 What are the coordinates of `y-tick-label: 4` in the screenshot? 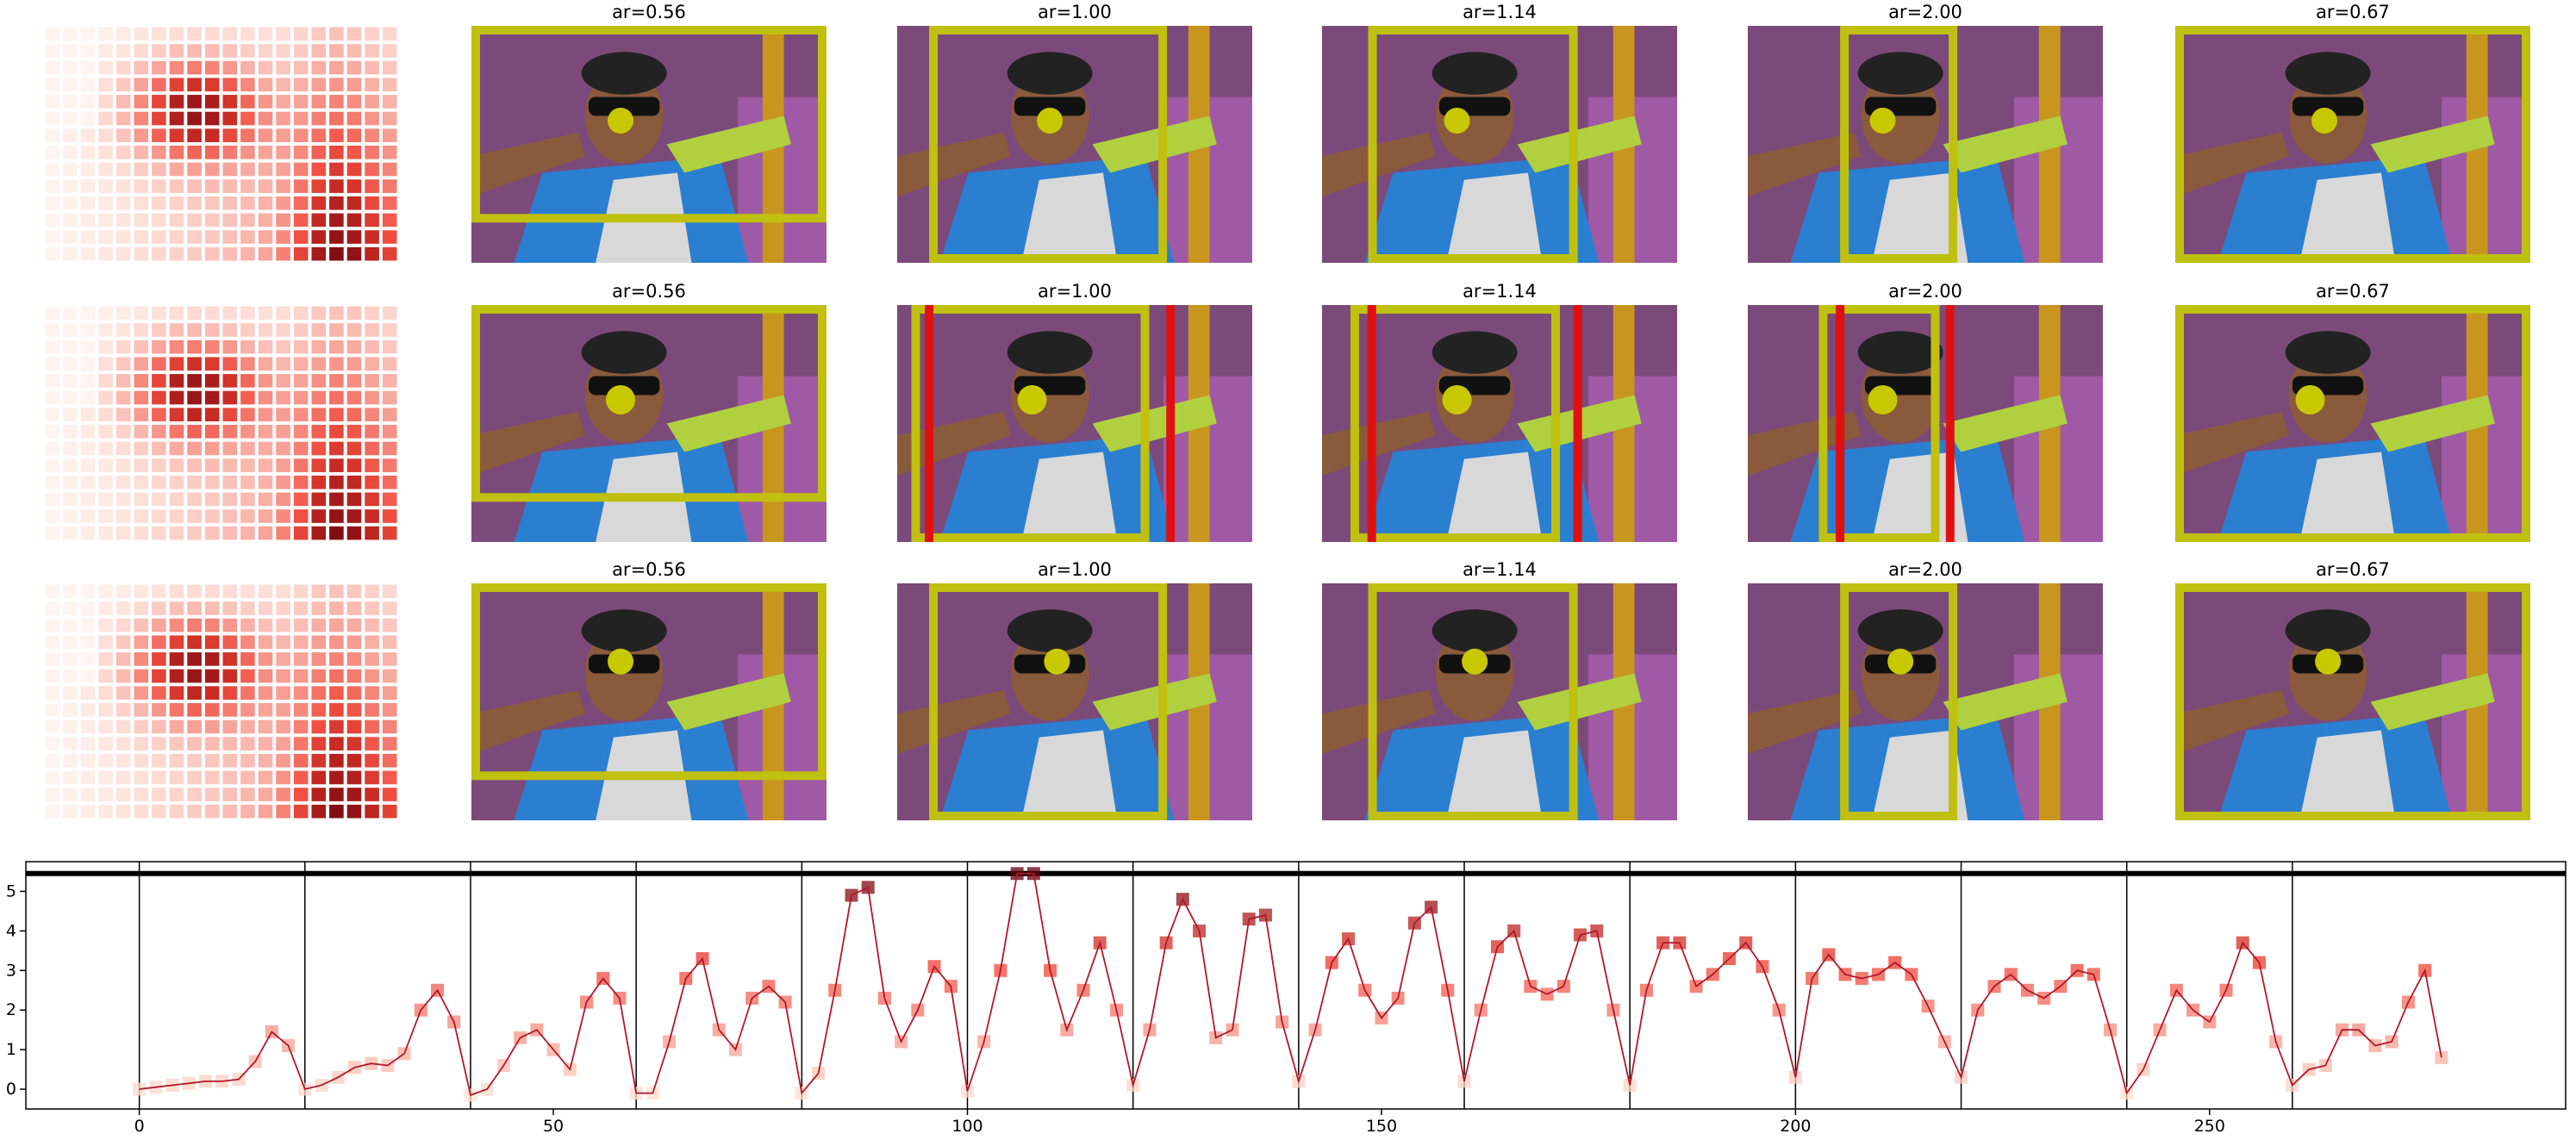 It's located at (11, 930).